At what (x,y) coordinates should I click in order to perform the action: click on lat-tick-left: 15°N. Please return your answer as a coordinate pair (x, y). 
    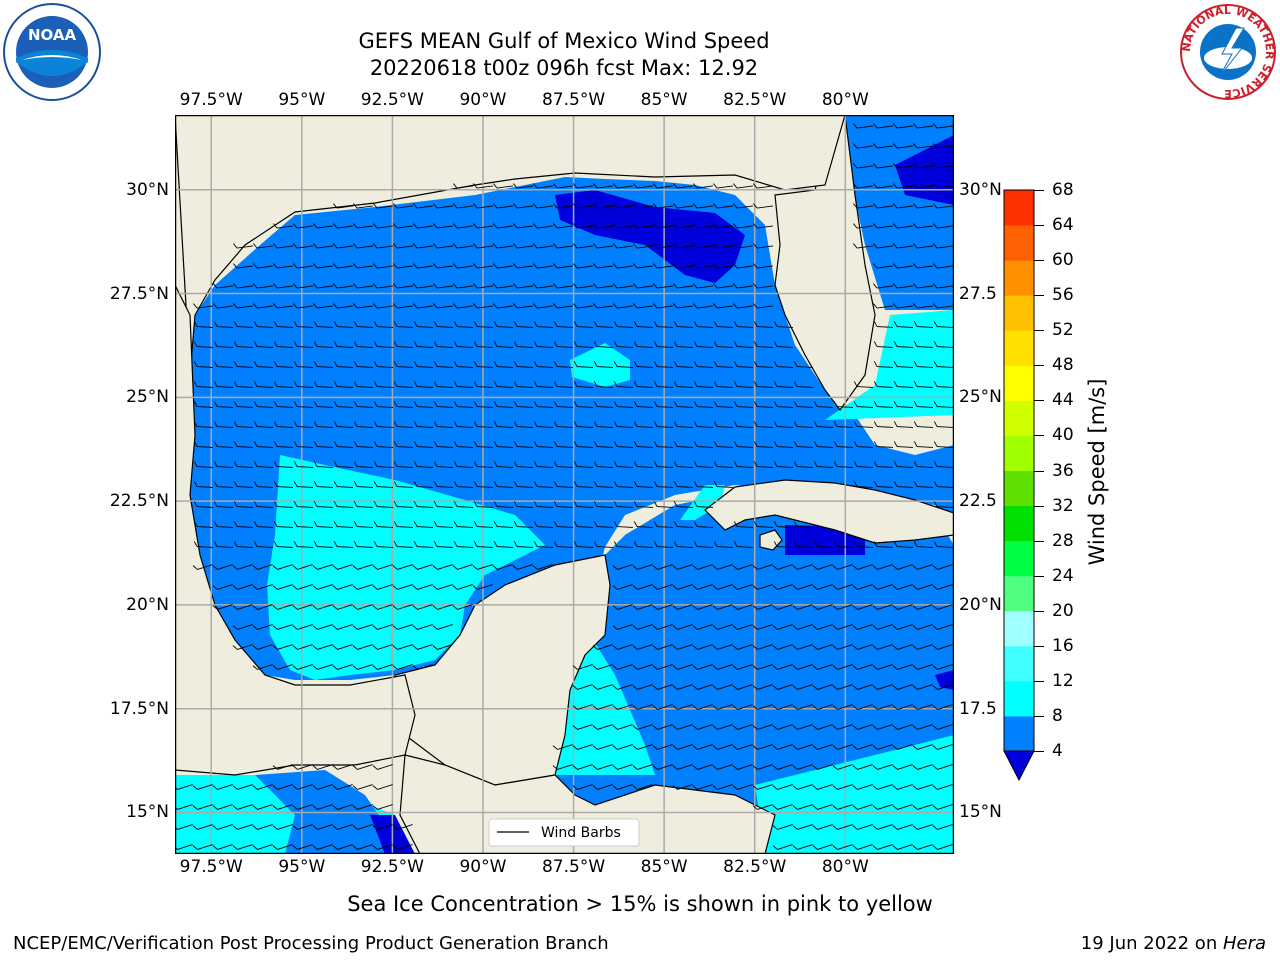
    Looking at the image, I should click on (147, 812).